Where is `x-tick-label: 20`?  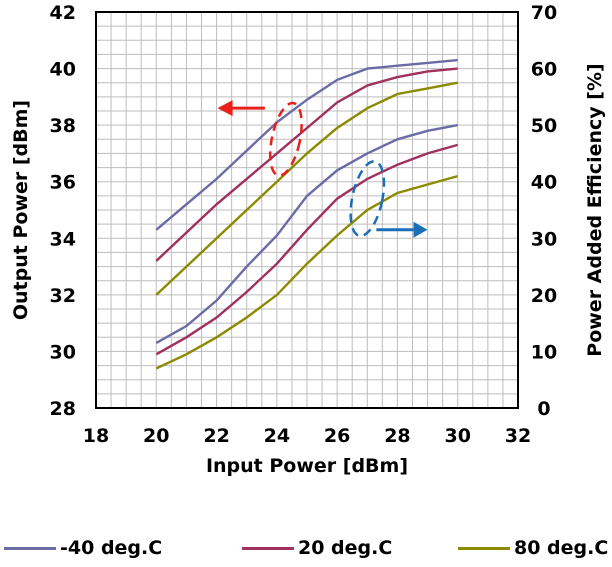
x-tick-label: 20 is located at coordinates (156, 436).